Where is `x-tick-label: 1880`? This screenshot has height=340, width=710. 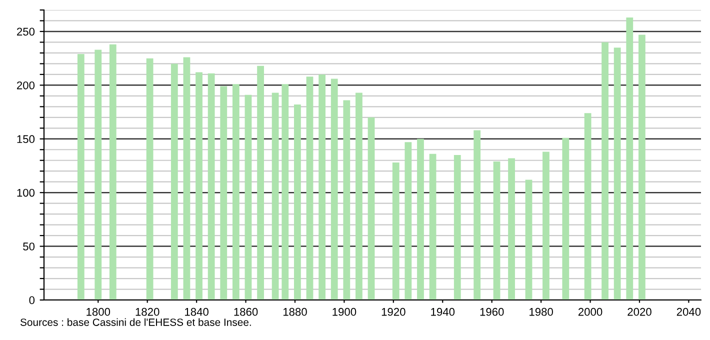 x-tick-label: 1880 is located at coordinates (295, 312).